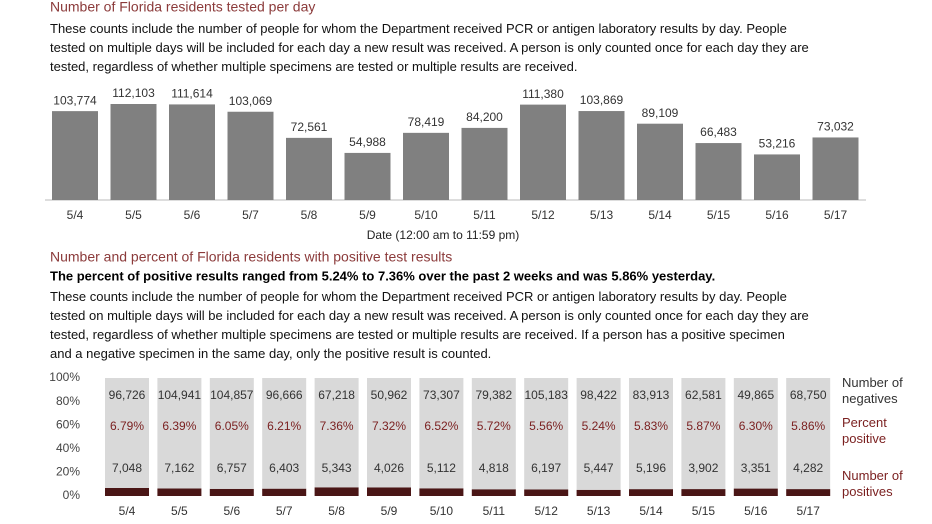 This screenshot has width=932, height=524. What do you see at coordinates (251, 101) in the screenshot?
I see `data-label: 103,069` at bounding box center [251, 101].